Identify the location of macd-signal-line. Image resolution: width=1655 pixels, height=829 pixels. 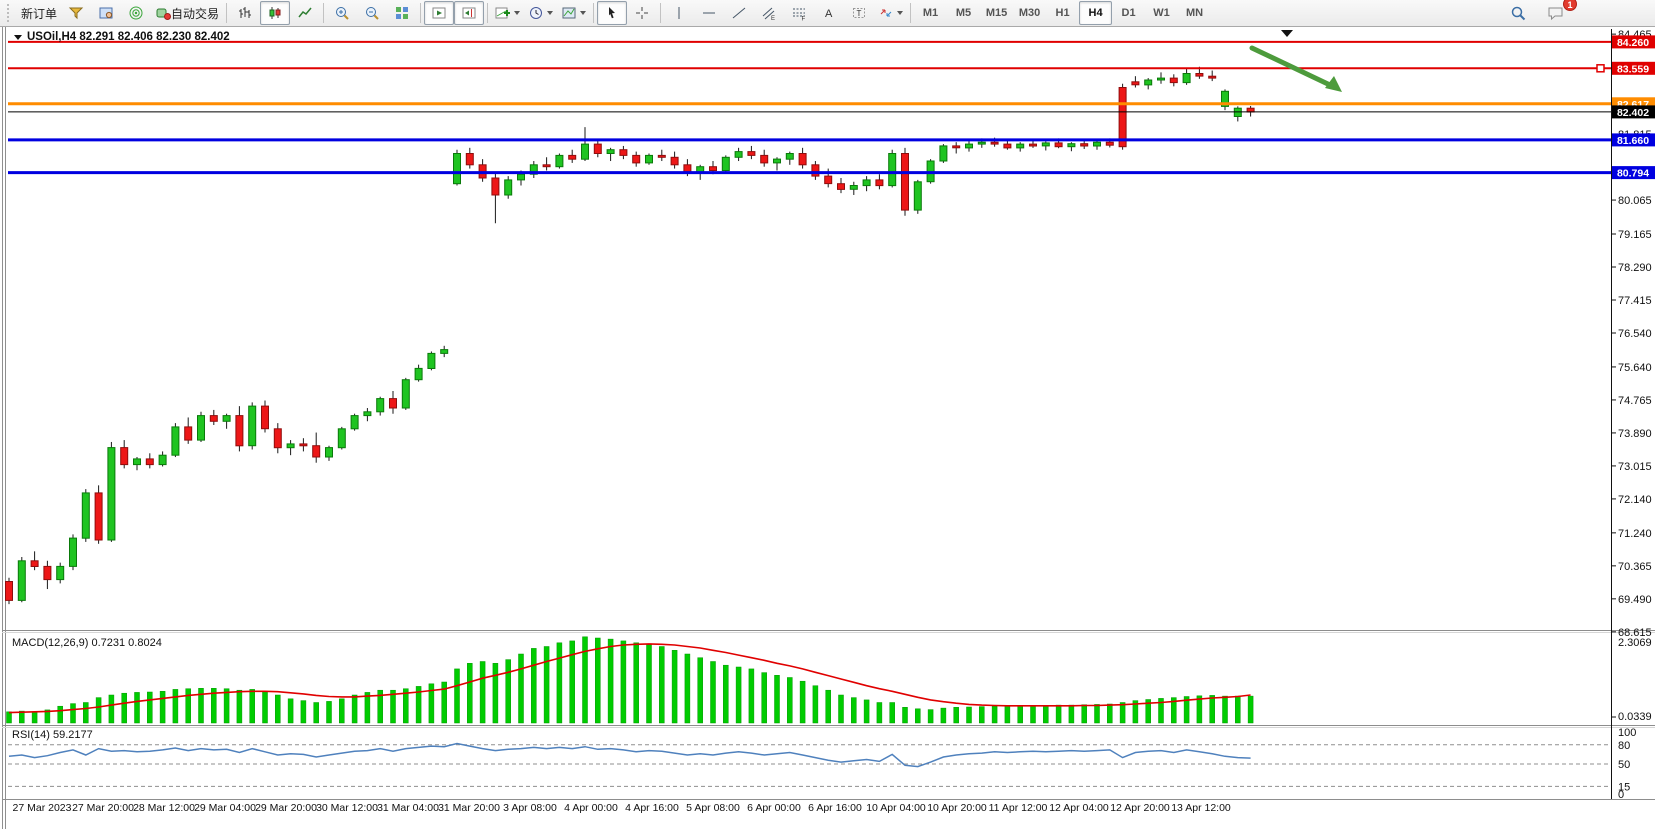
(629, 678).